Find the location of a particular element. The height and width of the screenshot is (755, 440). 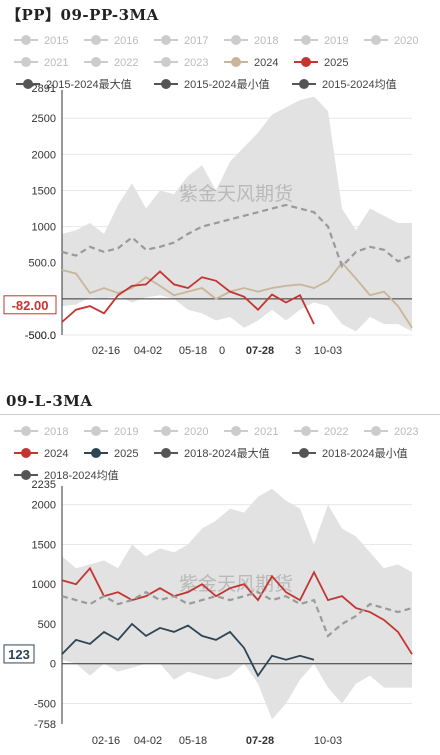

legend-item: 2018-2024最小值 is located at coordinates (350, 453).